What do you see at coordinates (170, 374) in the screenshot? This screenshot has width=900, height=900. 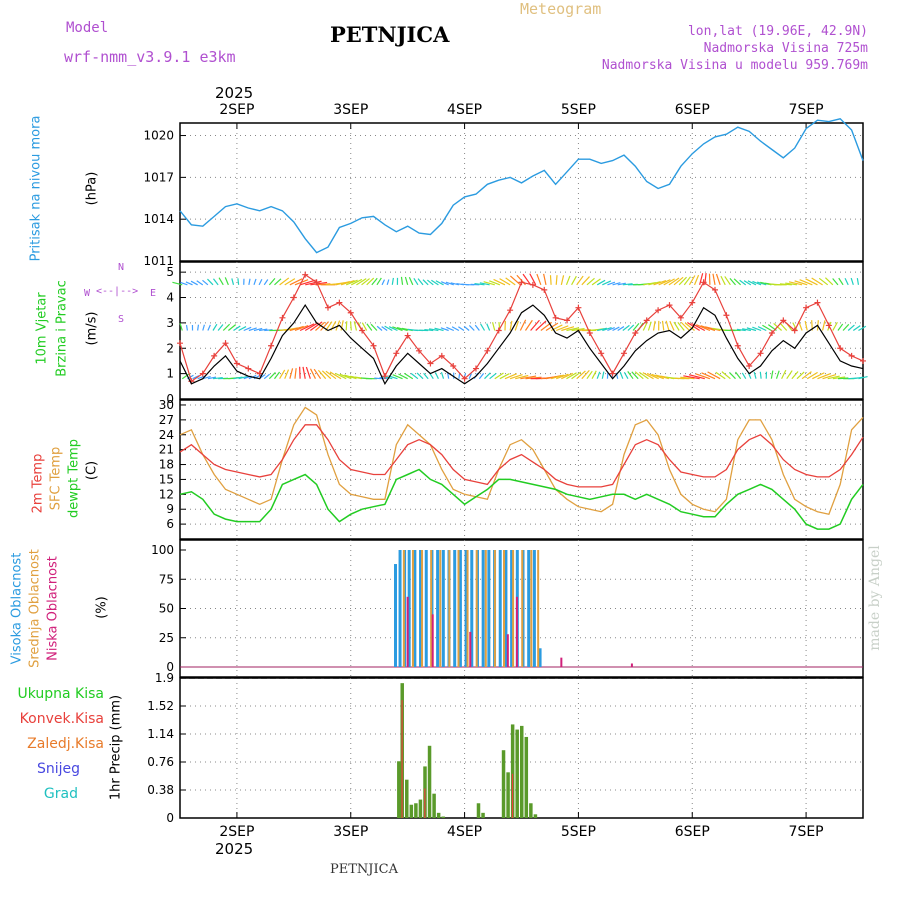 I see `y-tick-label: 1` at bounding box center [170, 374].